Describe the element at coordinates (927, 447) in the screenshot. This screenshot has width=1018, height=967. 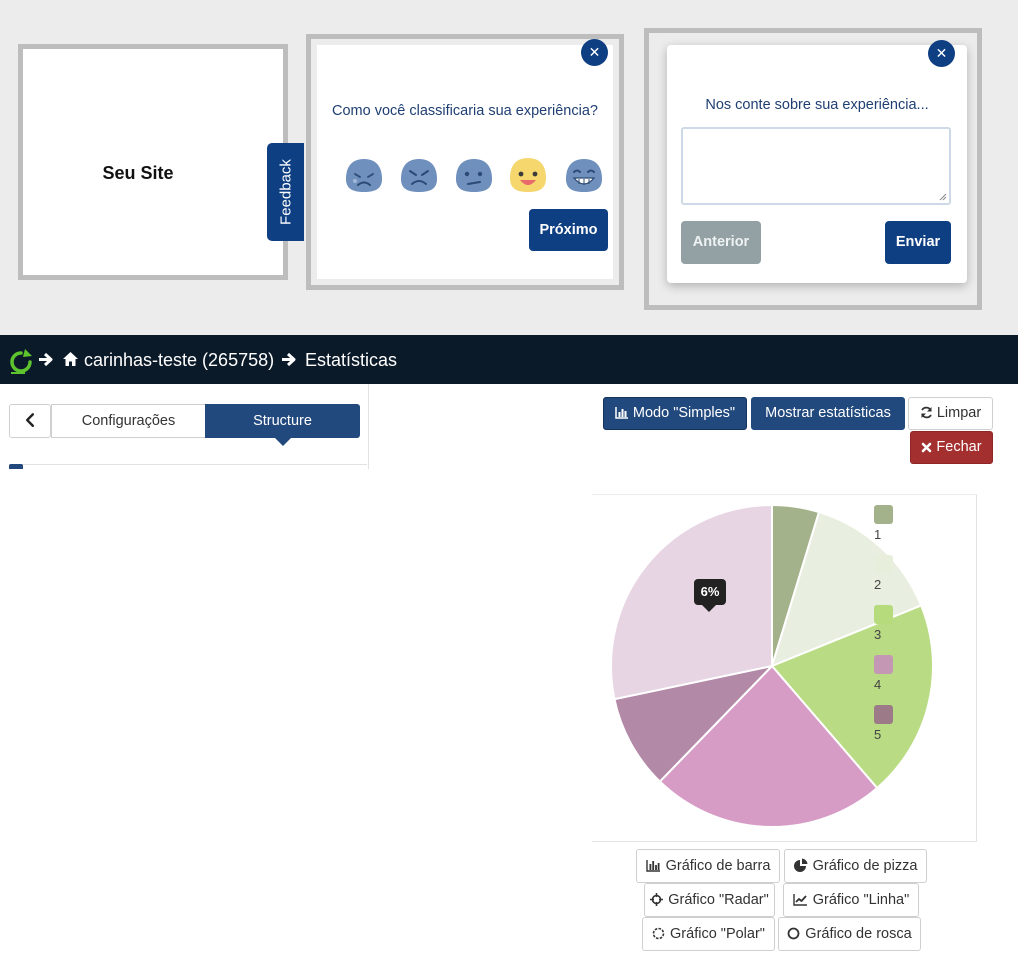
I see `close-icon` at that location.